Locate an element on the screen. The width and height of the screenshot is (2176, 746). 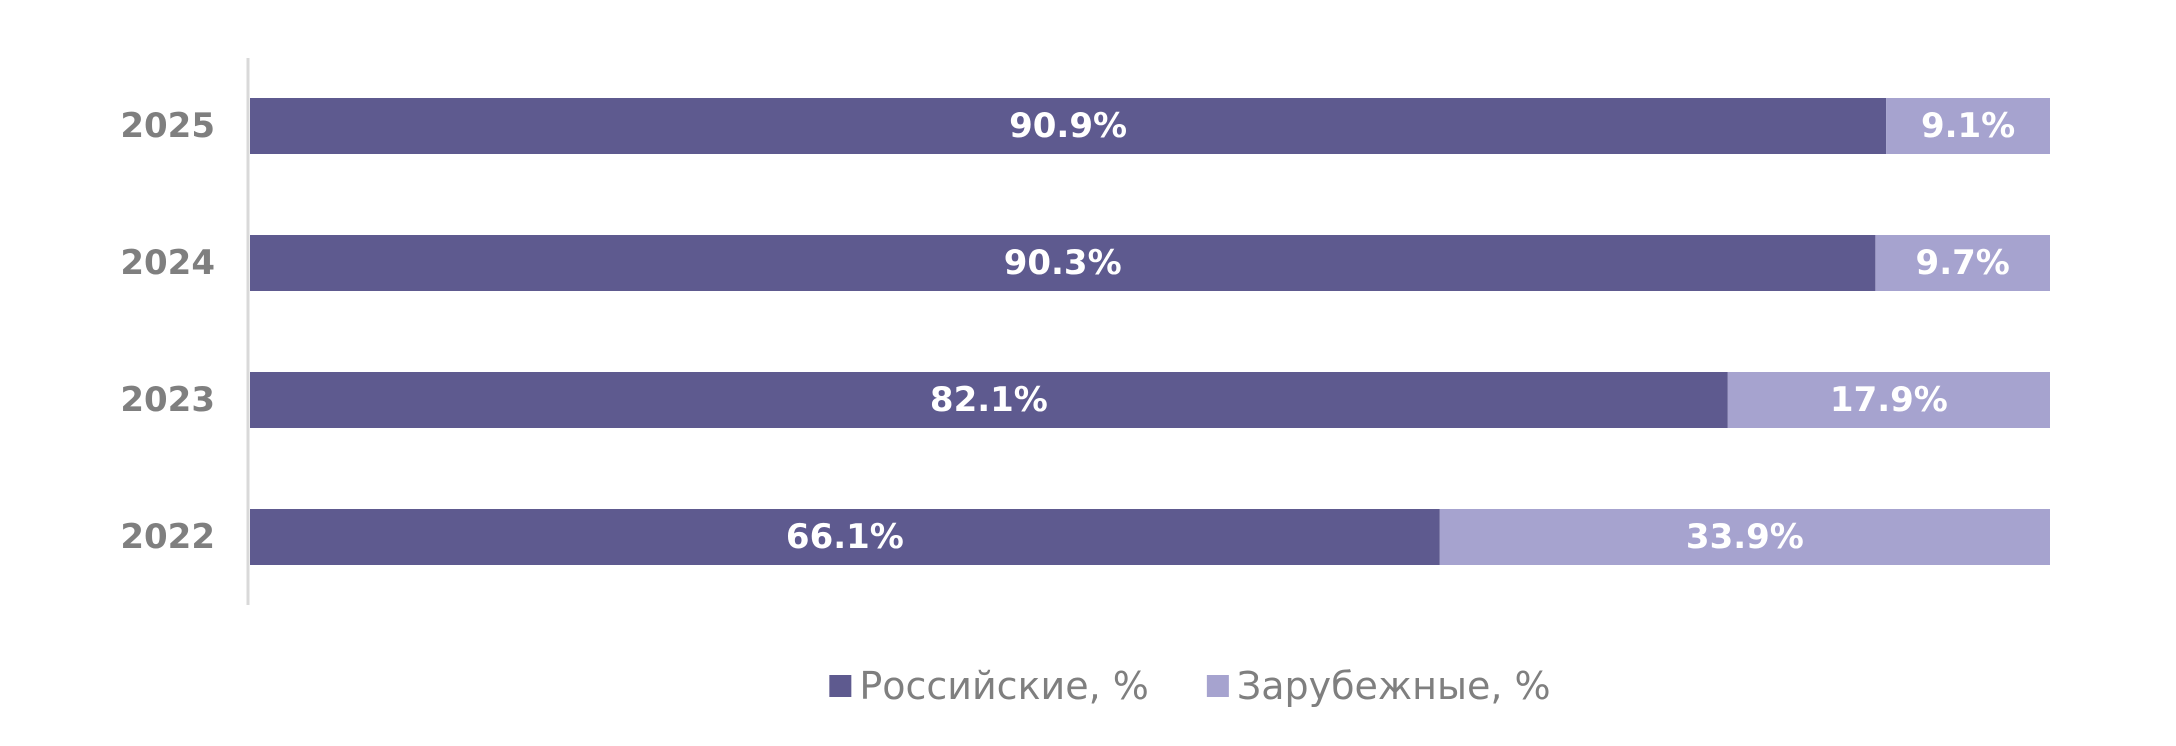
data-label-2024-series-2: 9.7% is located at coordinates (1963, 263).